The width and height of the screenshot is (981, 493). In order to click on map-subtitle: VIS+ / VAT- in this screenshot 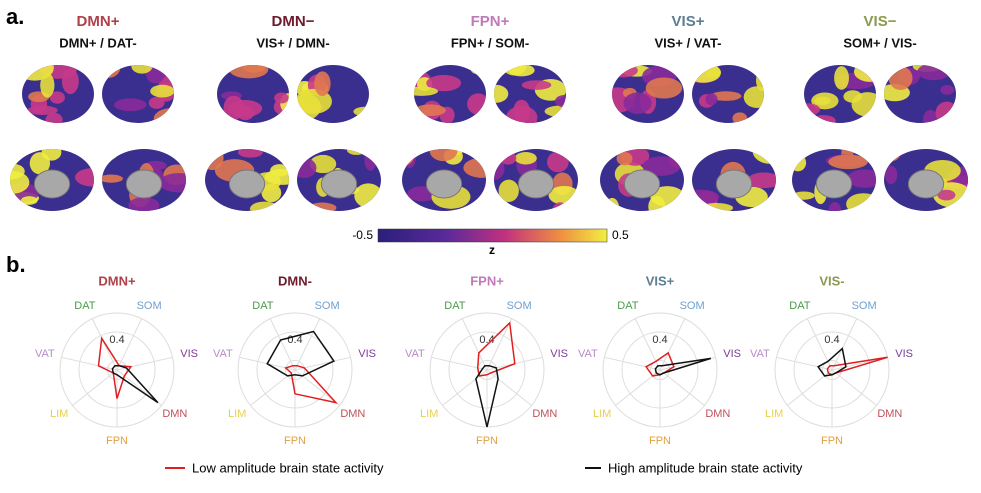, I will do `click(687, 42)`.